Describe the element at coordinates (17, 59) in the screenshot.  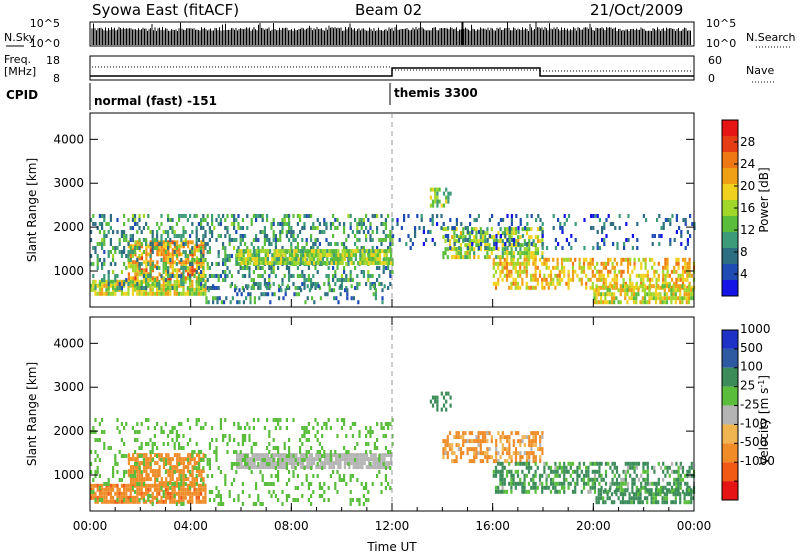
I see `freq-label-line1: Freq.` at that location.